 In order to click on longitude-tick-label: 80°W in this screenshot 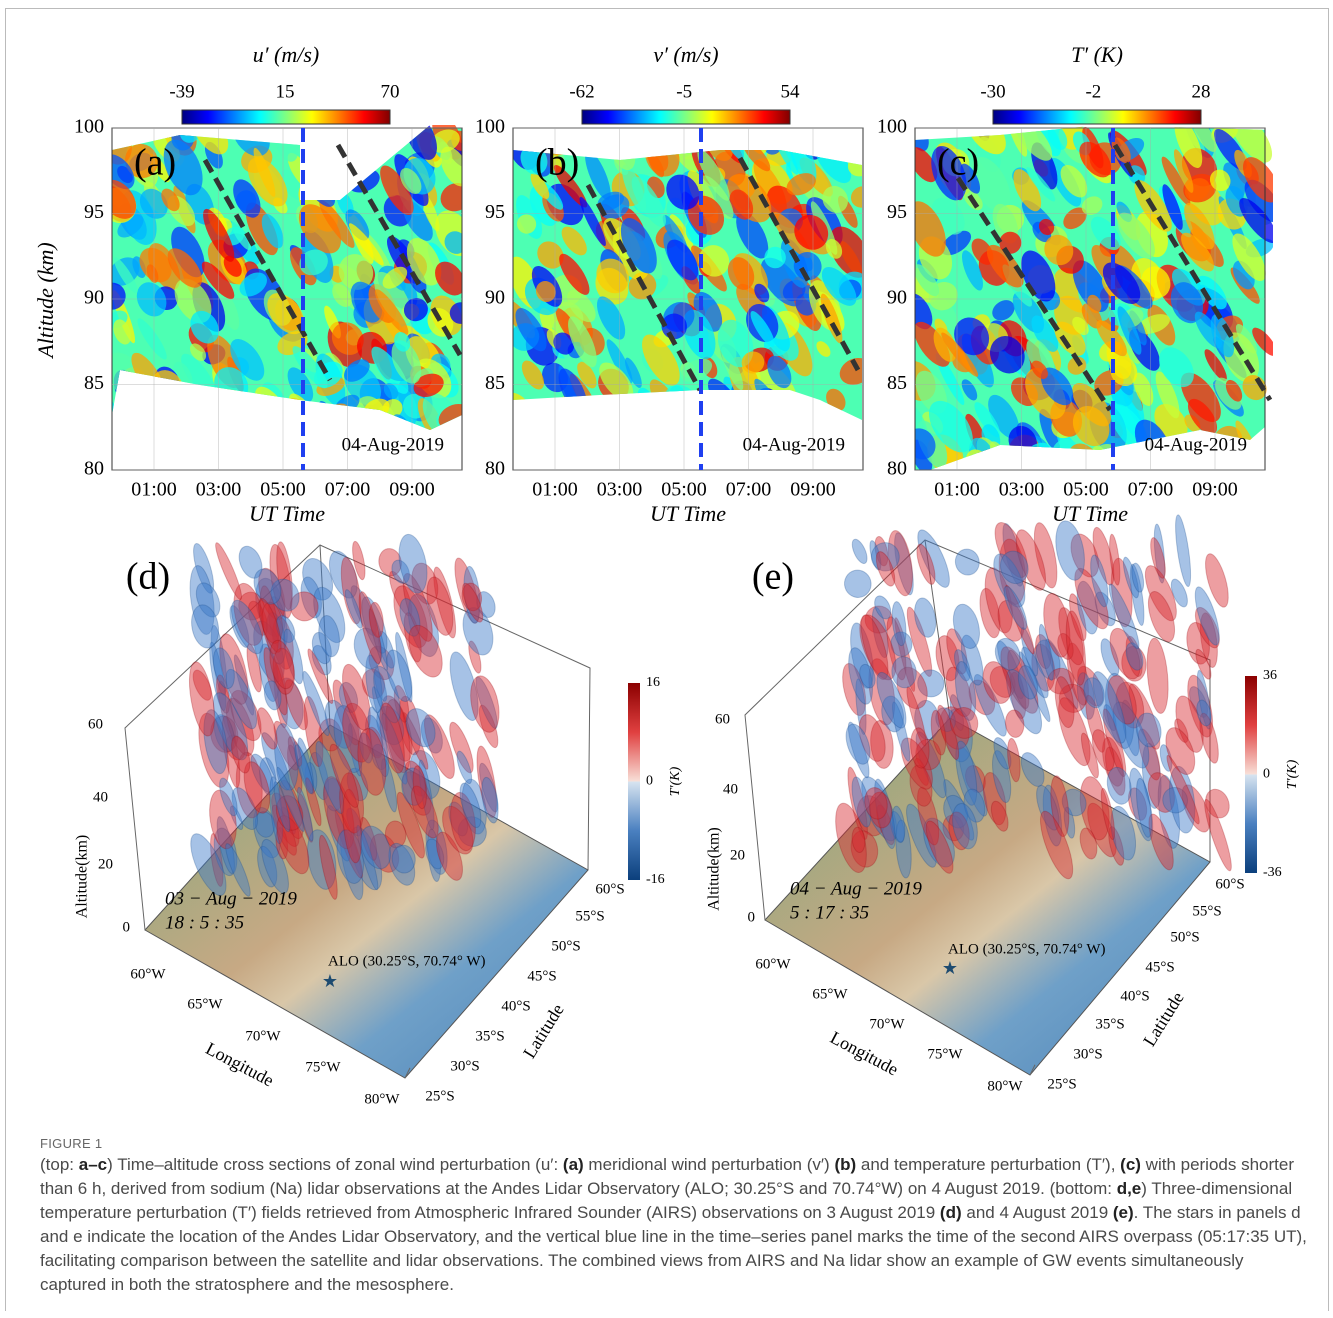, I will do `click(1005, 1086)`.